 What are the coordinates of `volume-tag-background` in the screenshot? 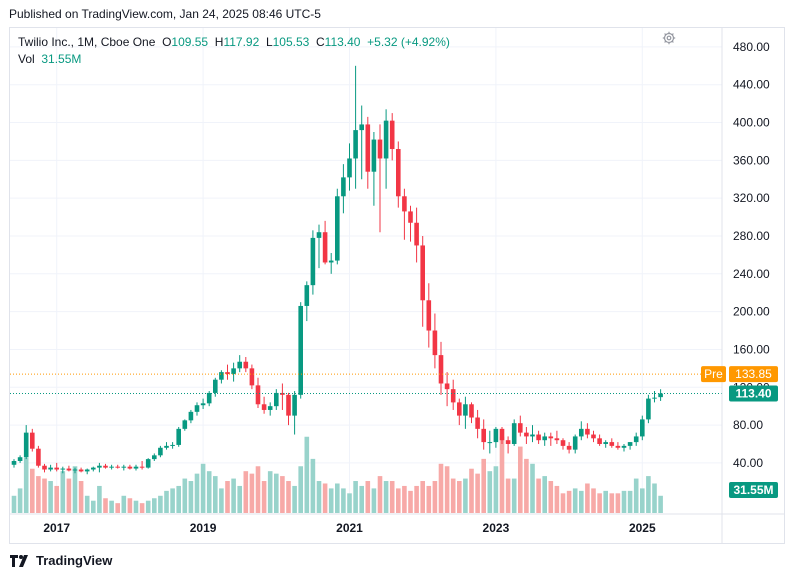 It's located at (753, 490).